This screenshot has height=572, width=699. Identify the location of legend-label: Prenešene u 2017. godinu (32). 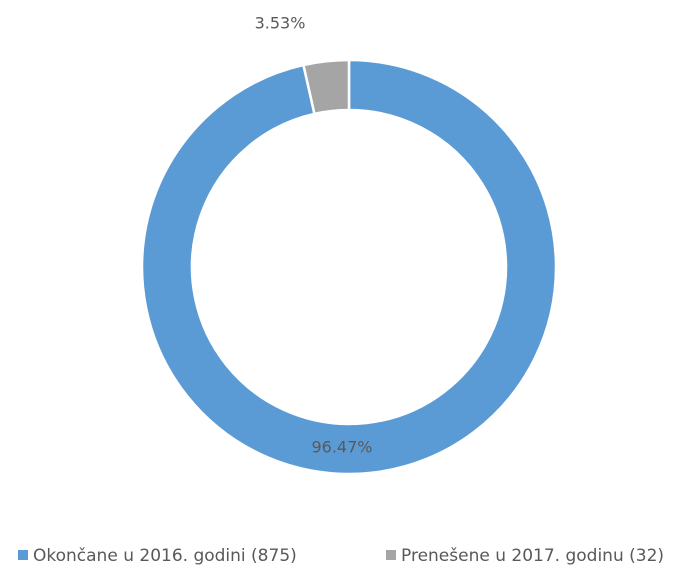
(532, 556).